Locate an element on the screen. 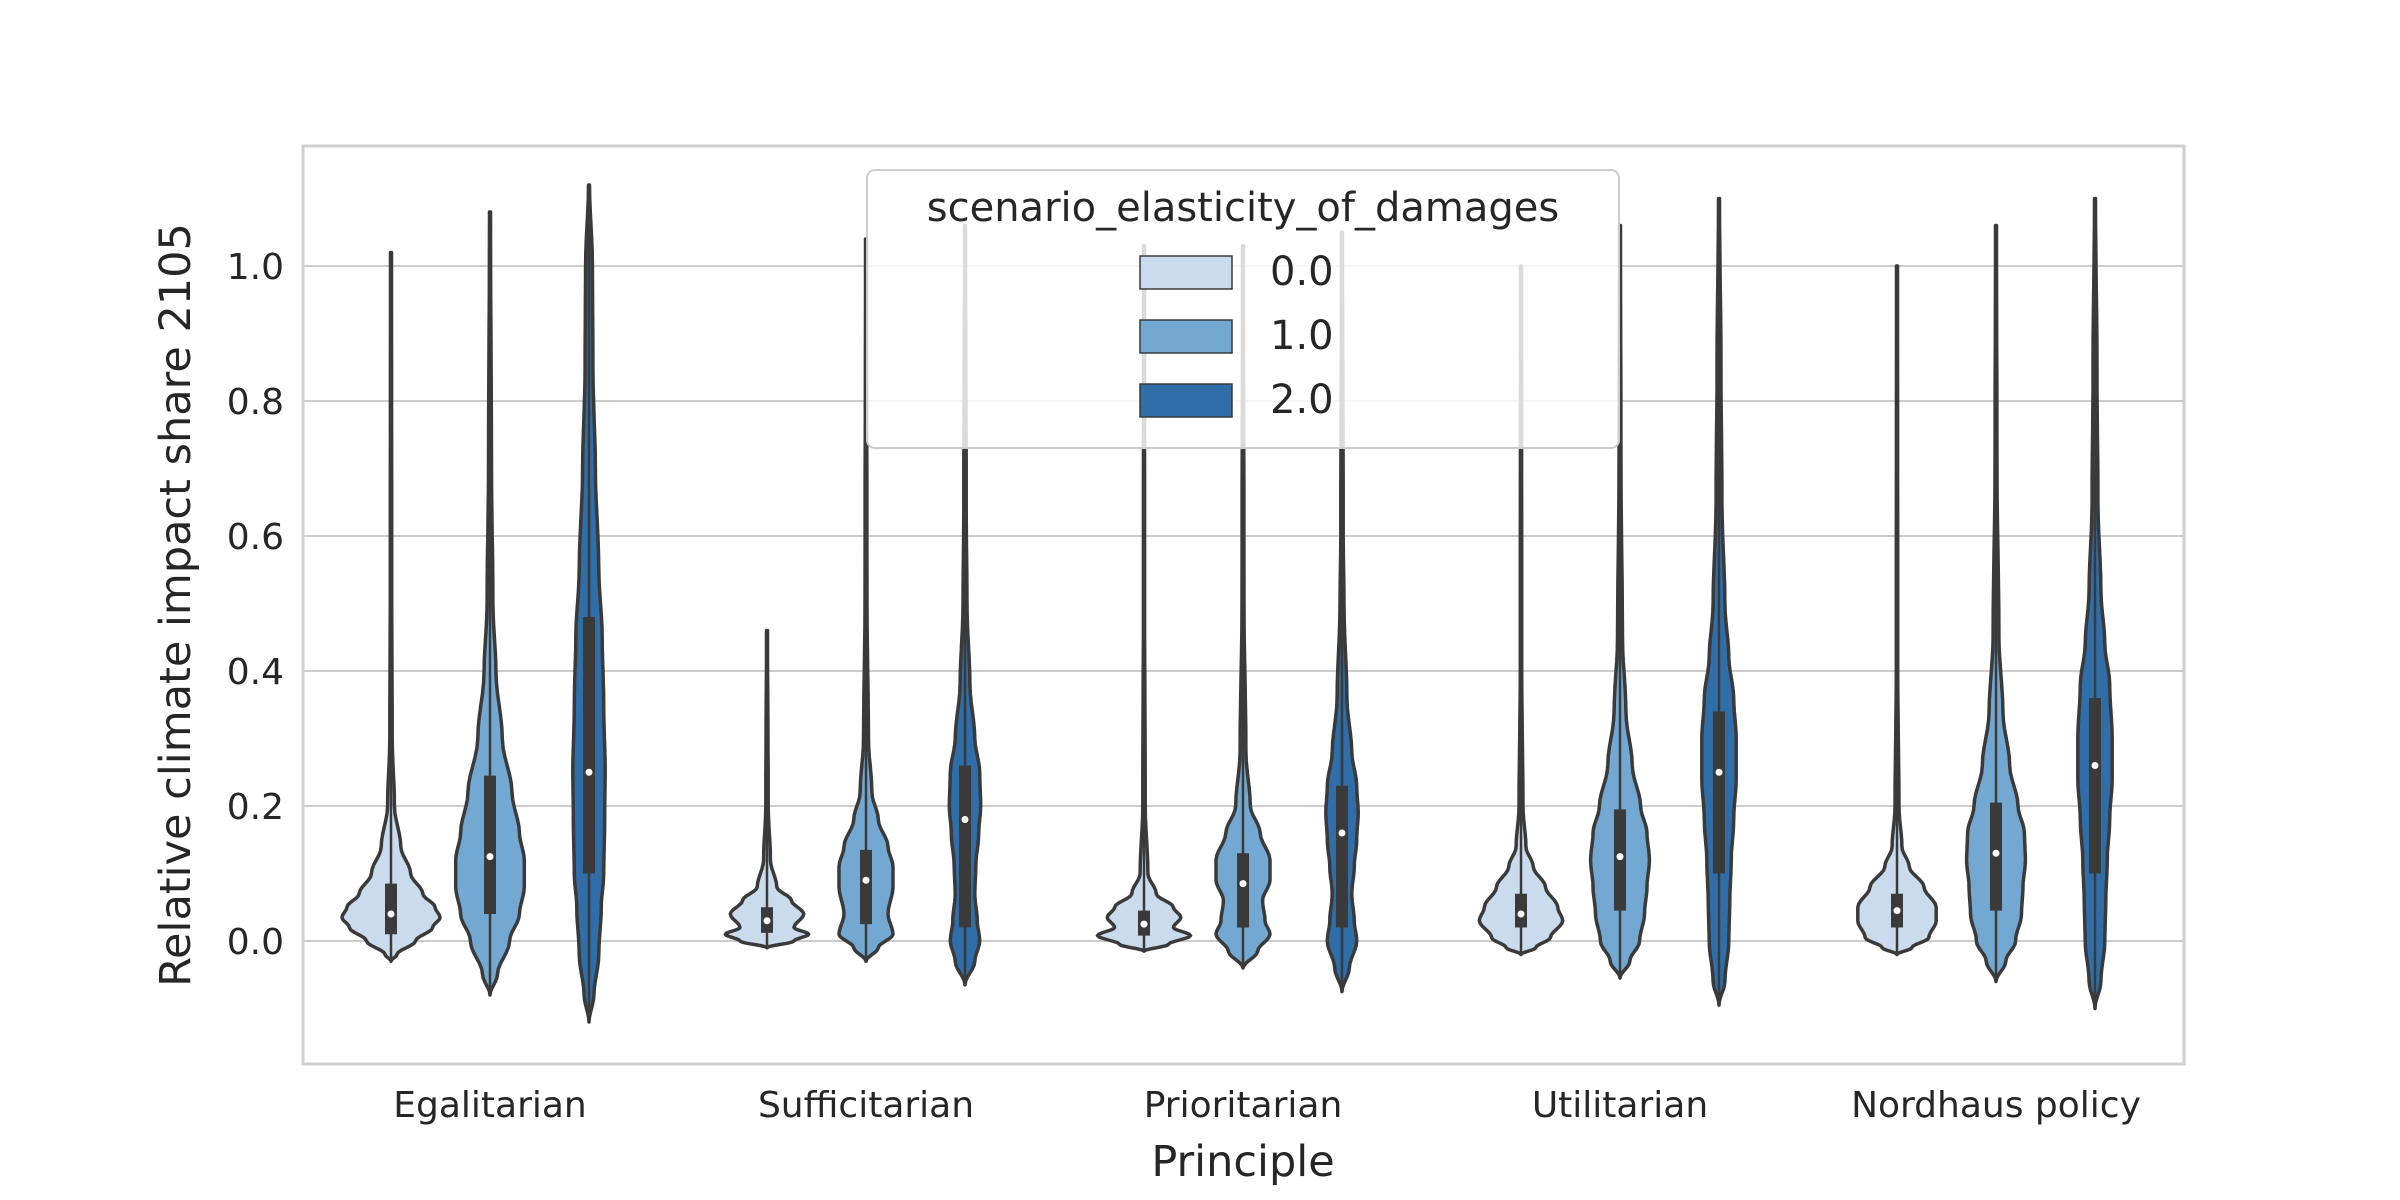  y-tick-labels: 0.0 0.2 0.4 0.6 0.8 1.0 is located at coordinates (255, 605).